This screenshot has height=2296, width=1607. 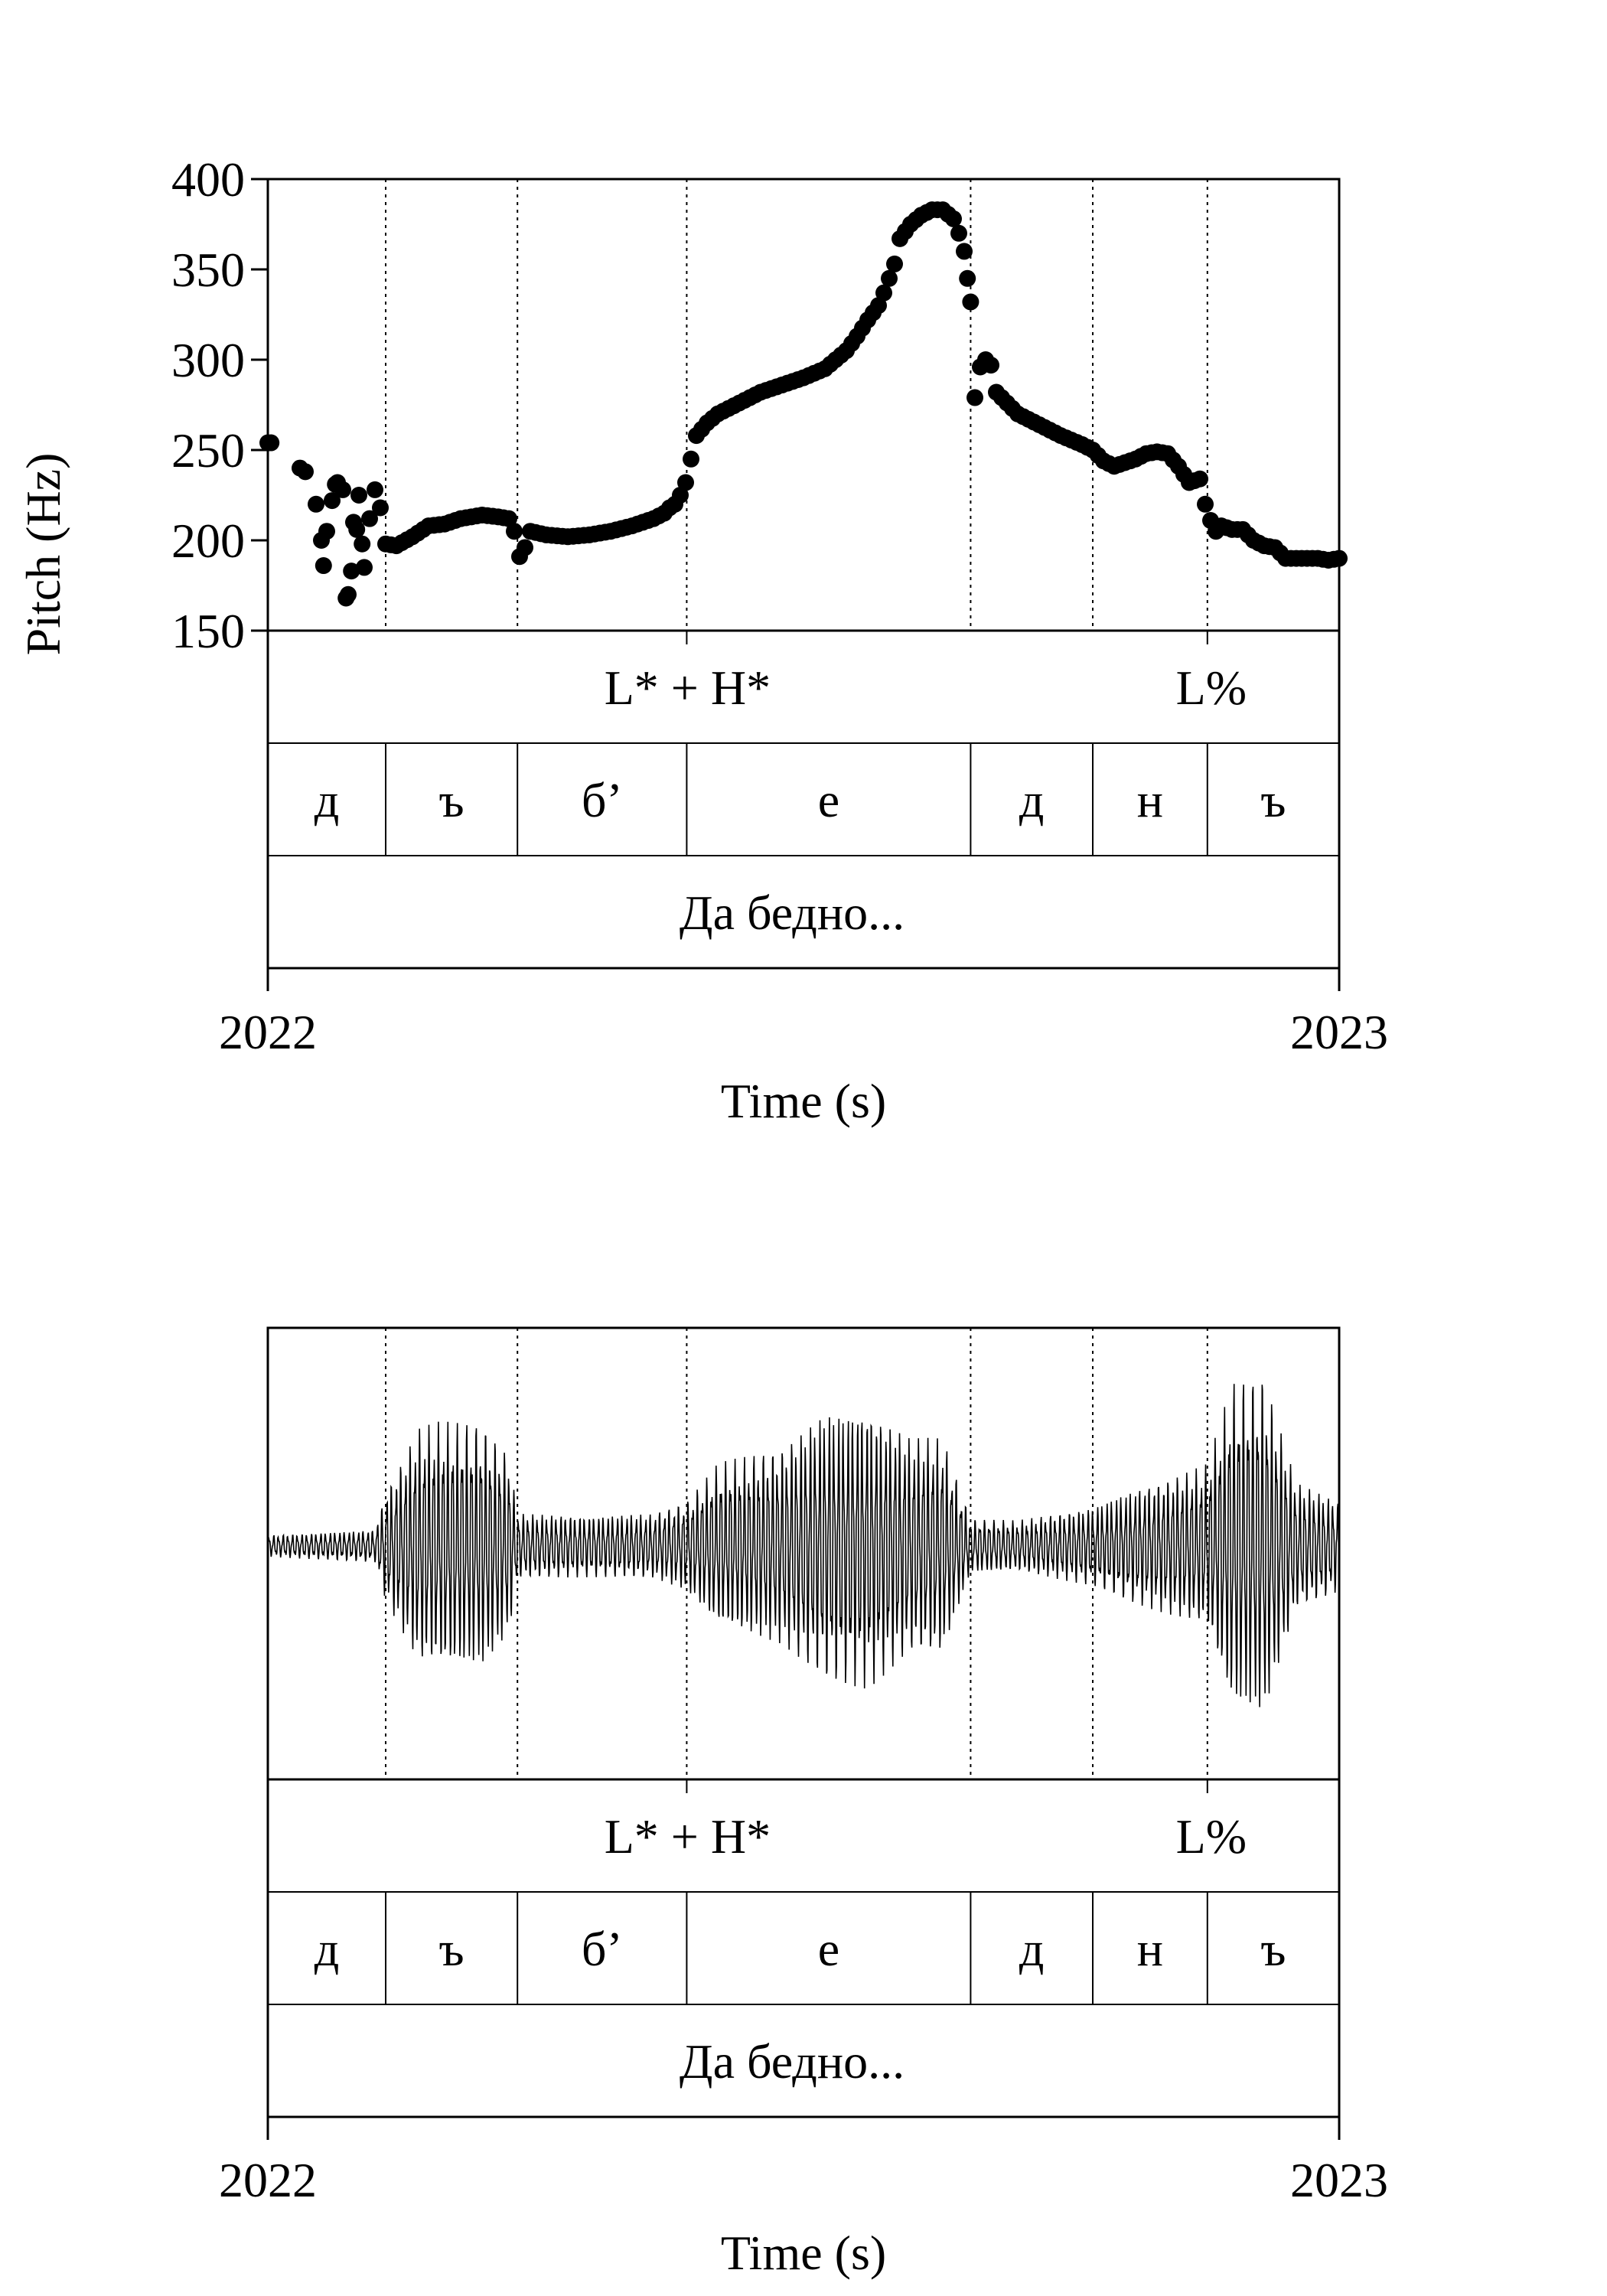 I want to click on waveform-trace, so click(x=803, y=1545).